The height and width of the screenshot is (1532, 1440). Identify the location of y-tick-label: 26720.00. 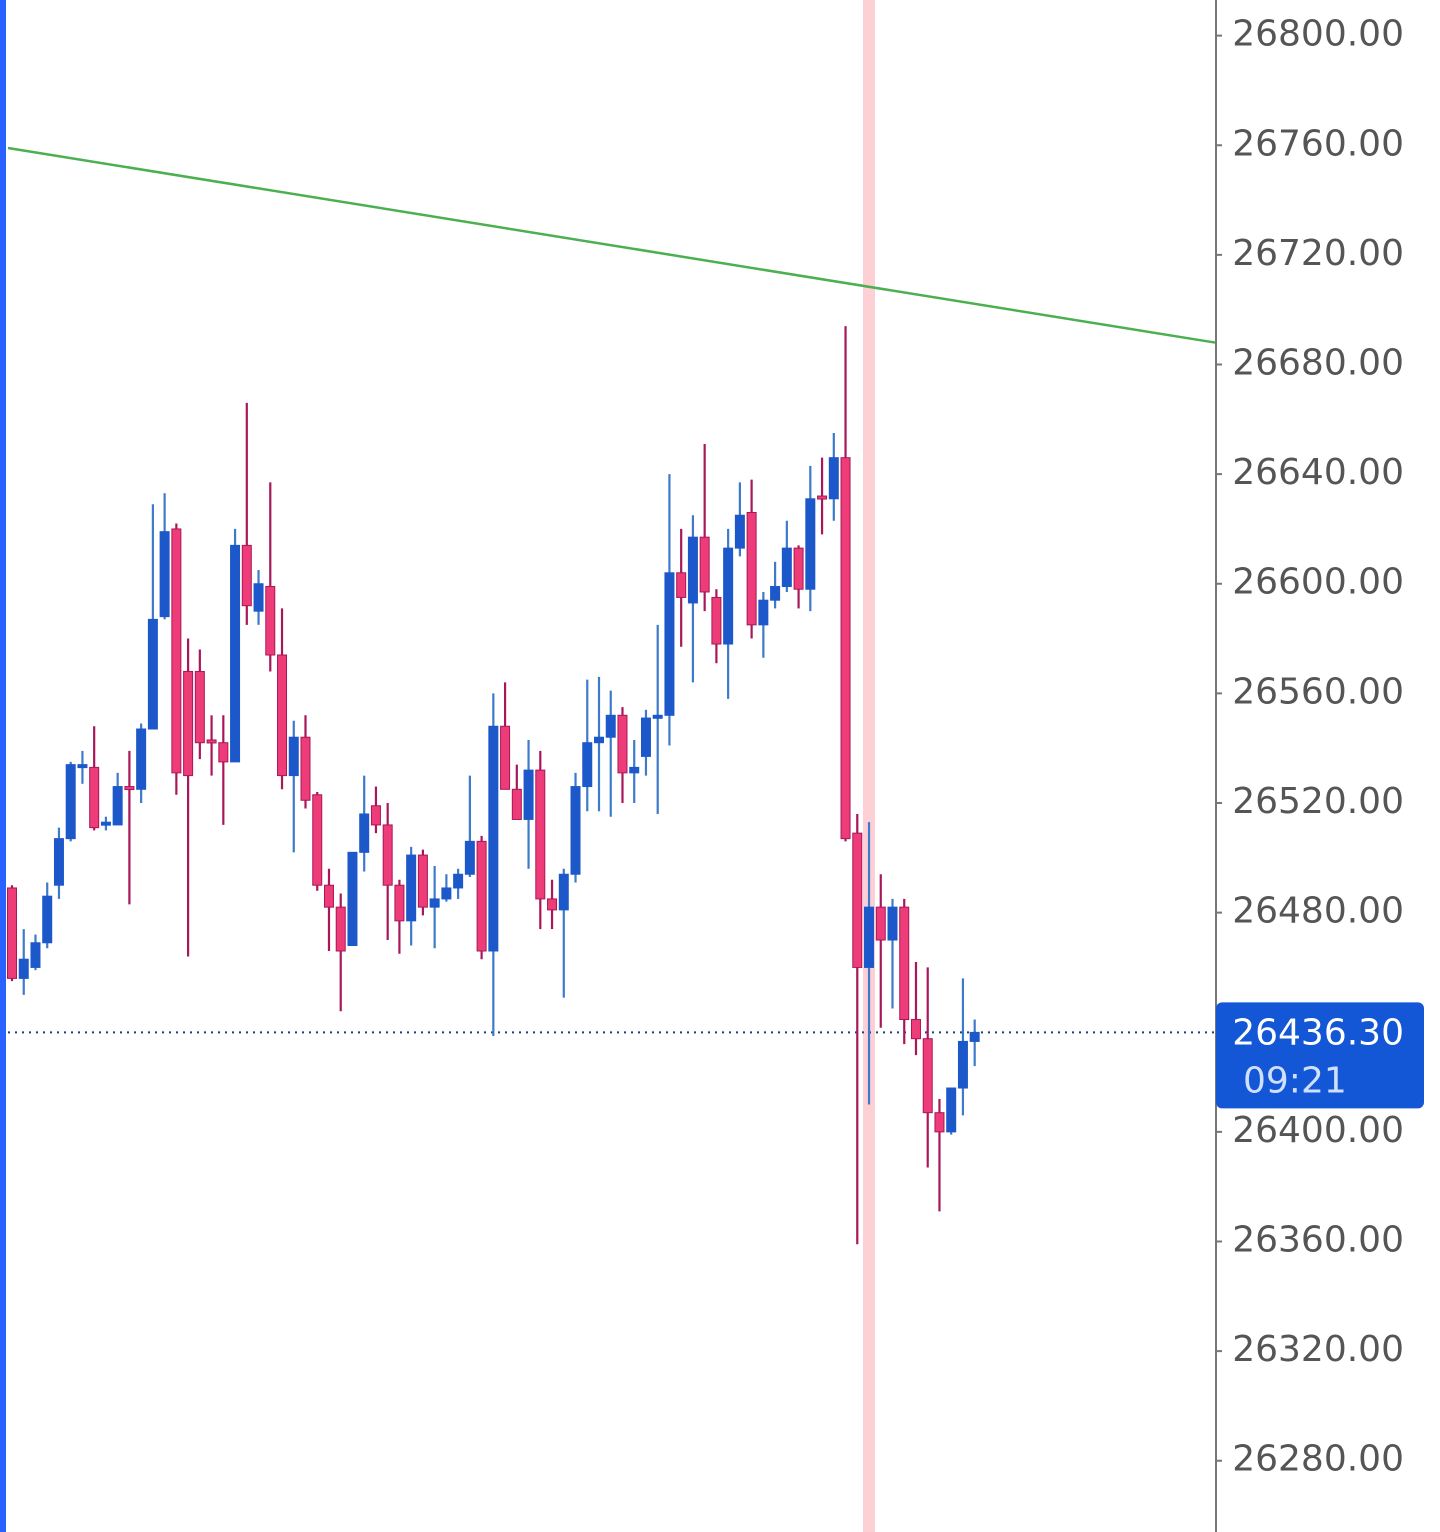
(1318, 253).